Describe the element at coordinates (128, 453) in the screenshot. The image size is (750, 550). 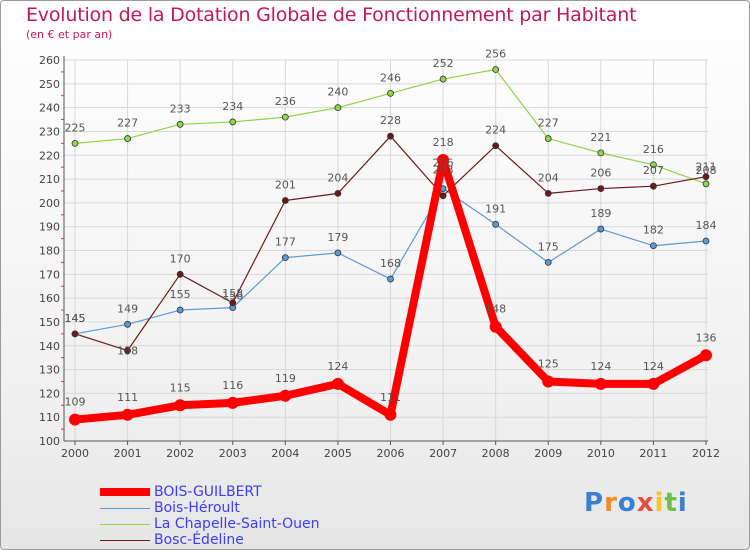
I see `x-tick-label: 2001` at that location.